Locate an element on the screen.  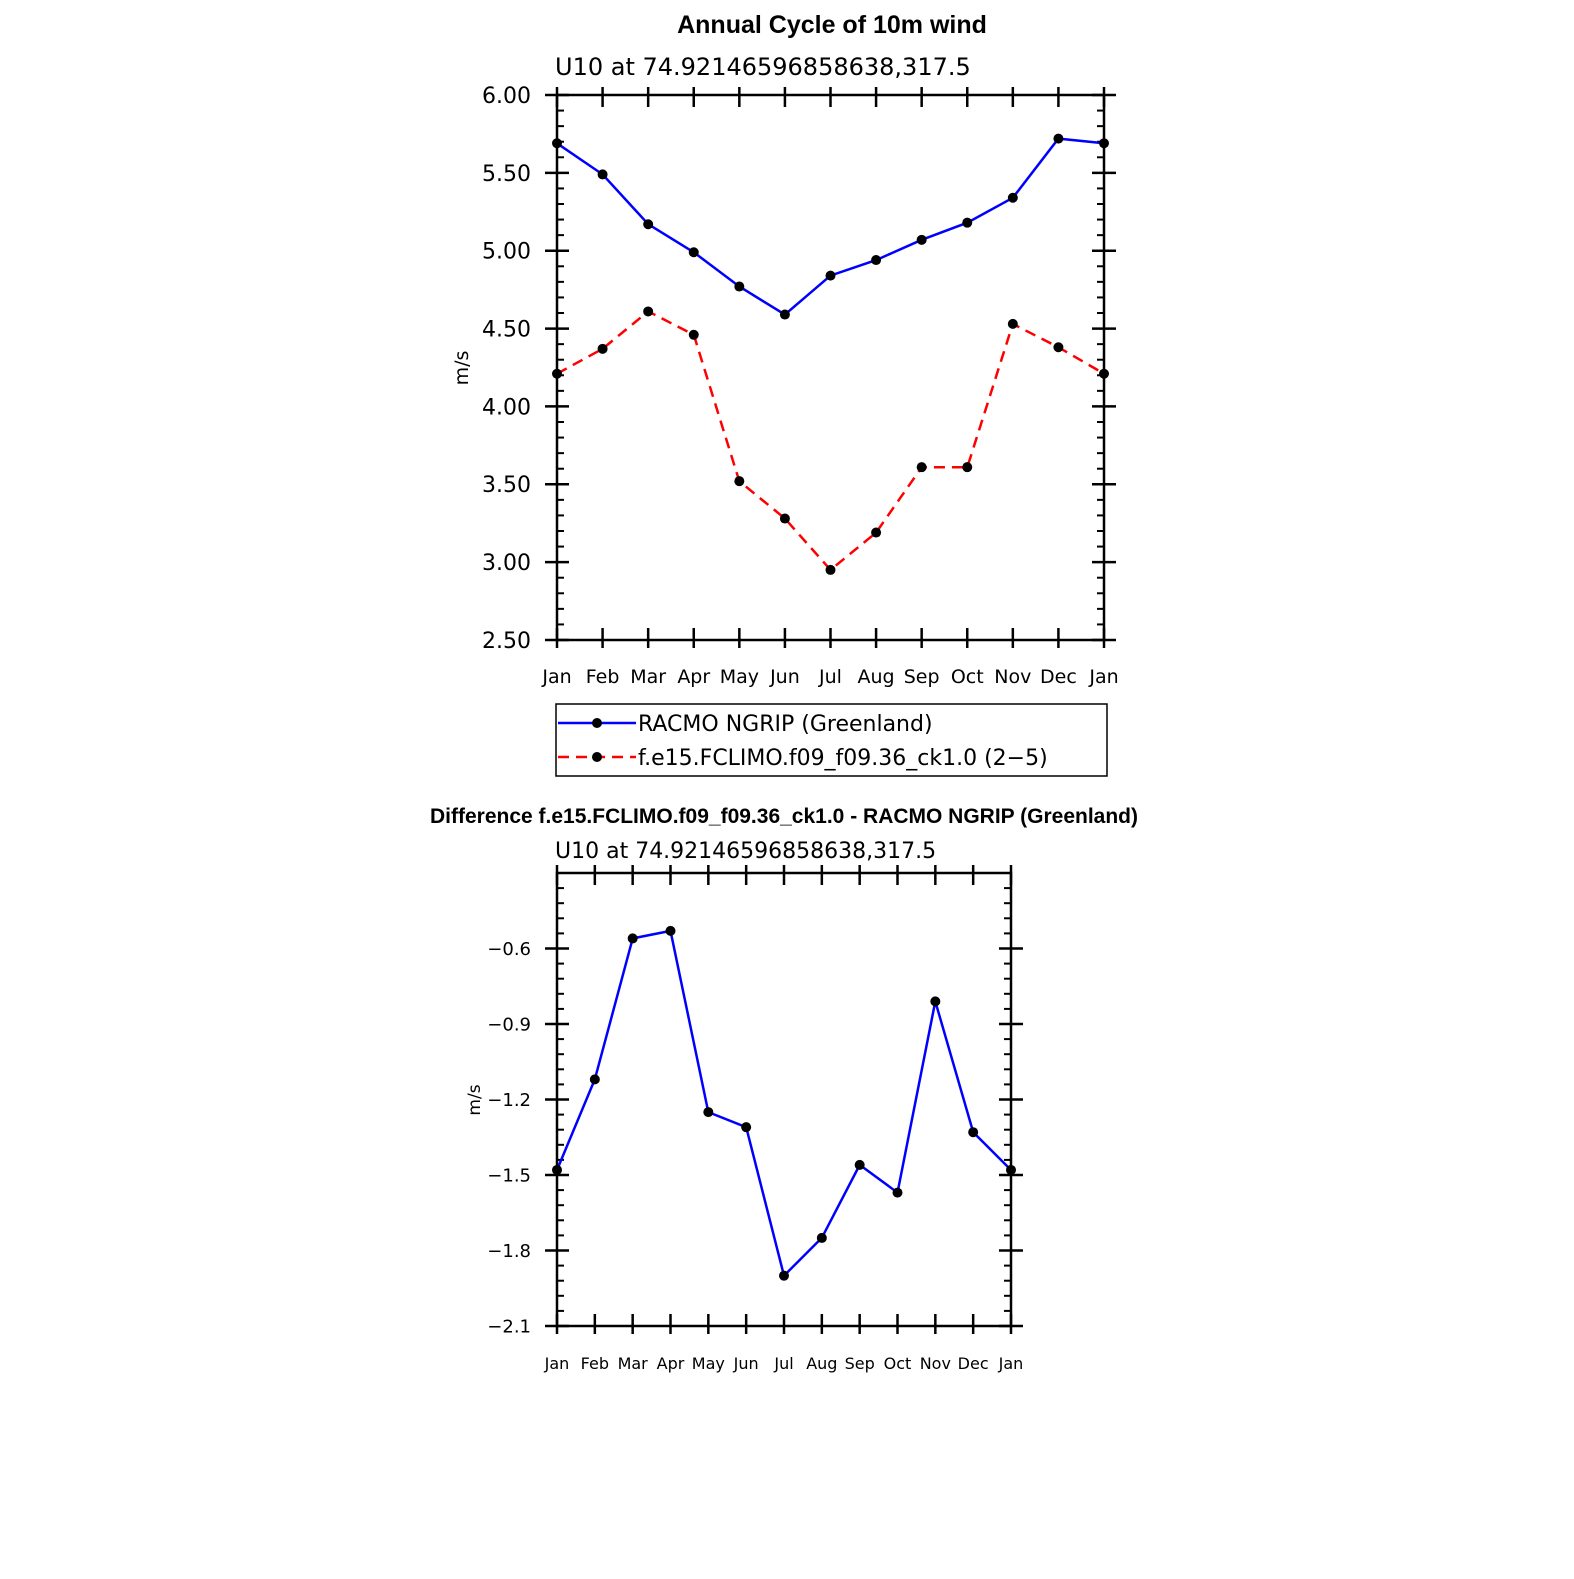
bot-xtick-label: Jul is located at coordinates (783, 1363).